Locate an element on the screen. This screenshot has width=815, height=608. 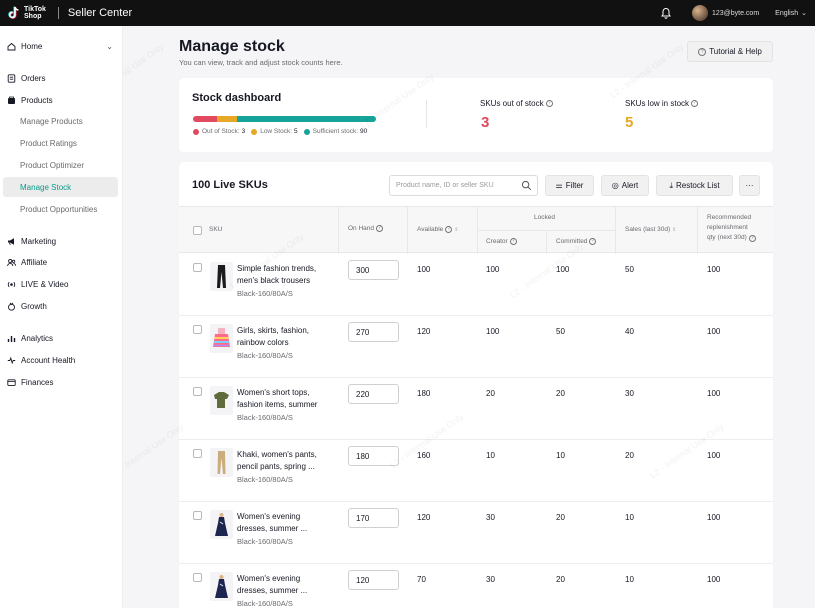
sales-value: 10 is located at coordinates (629, 517).